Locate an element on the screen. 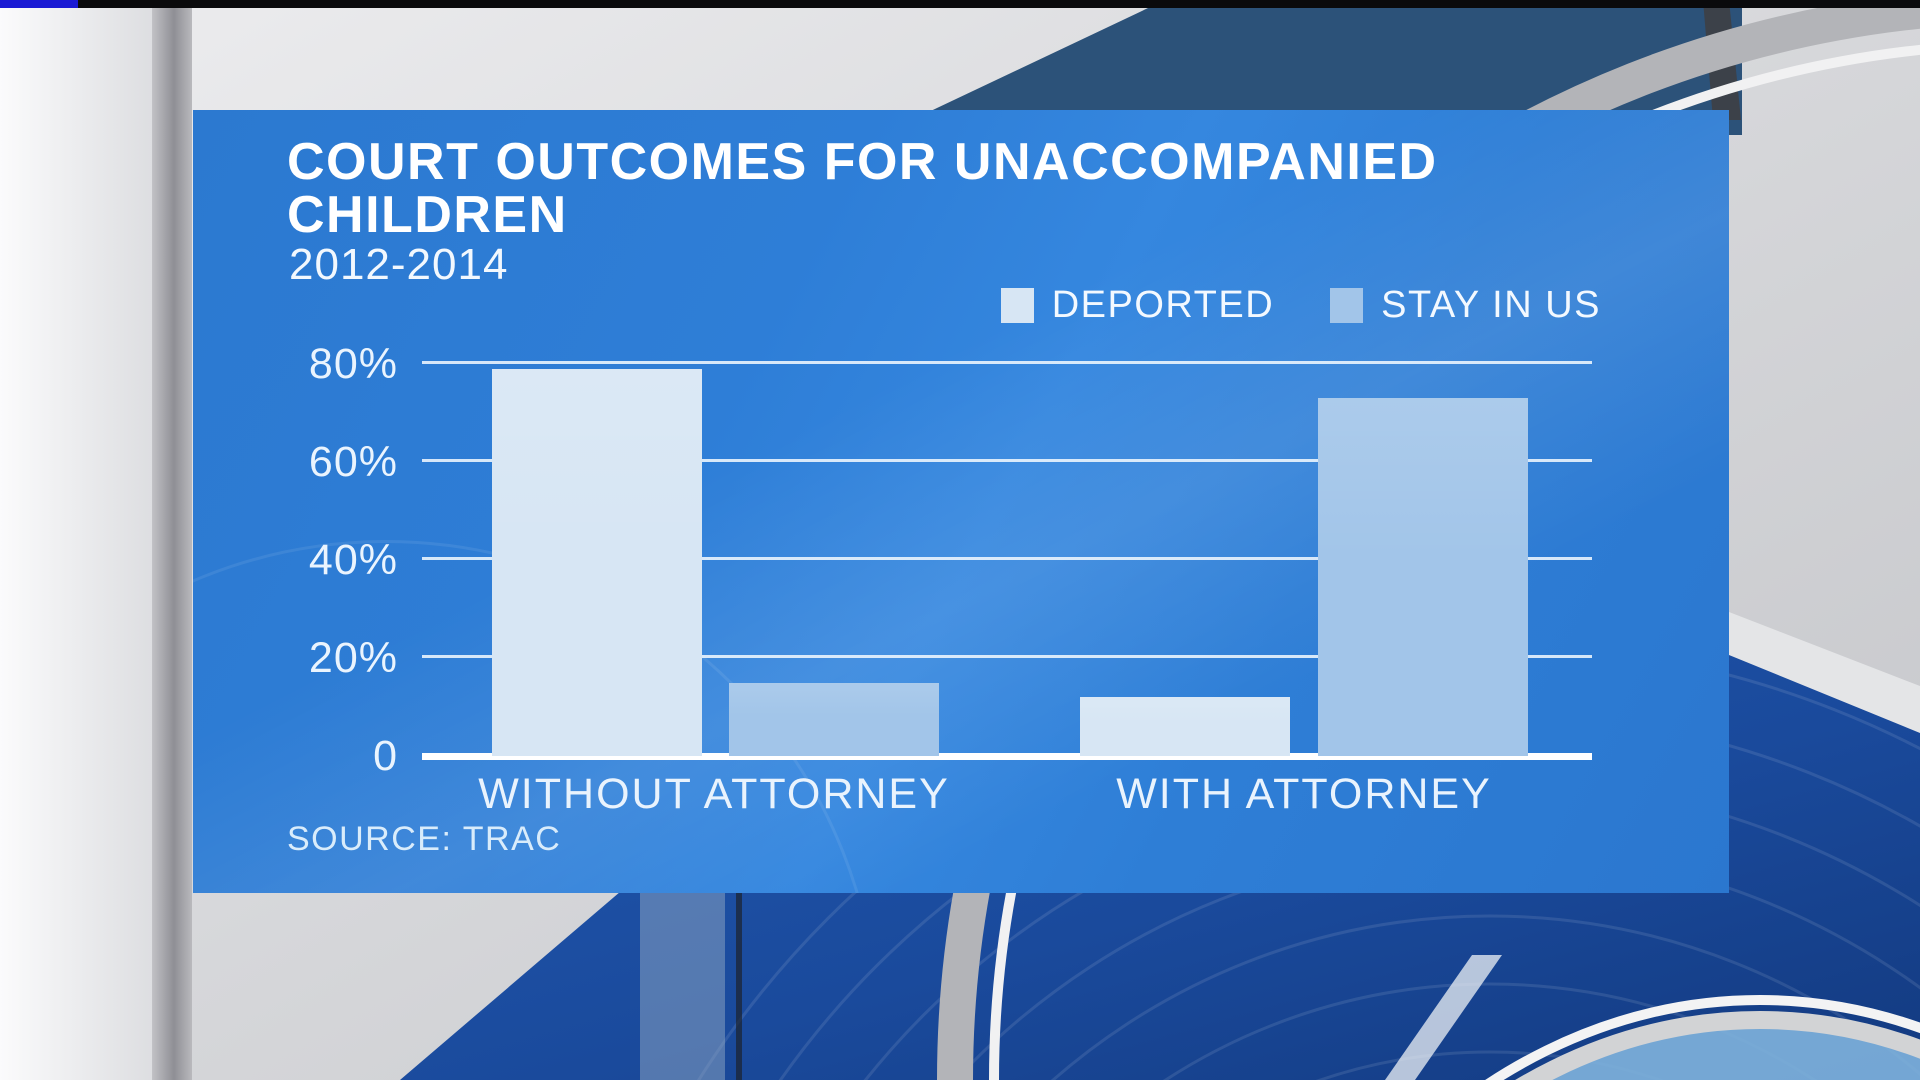  x-label-with-attorney: WITH ATTORNEY is located at coordinates (1304, 794).